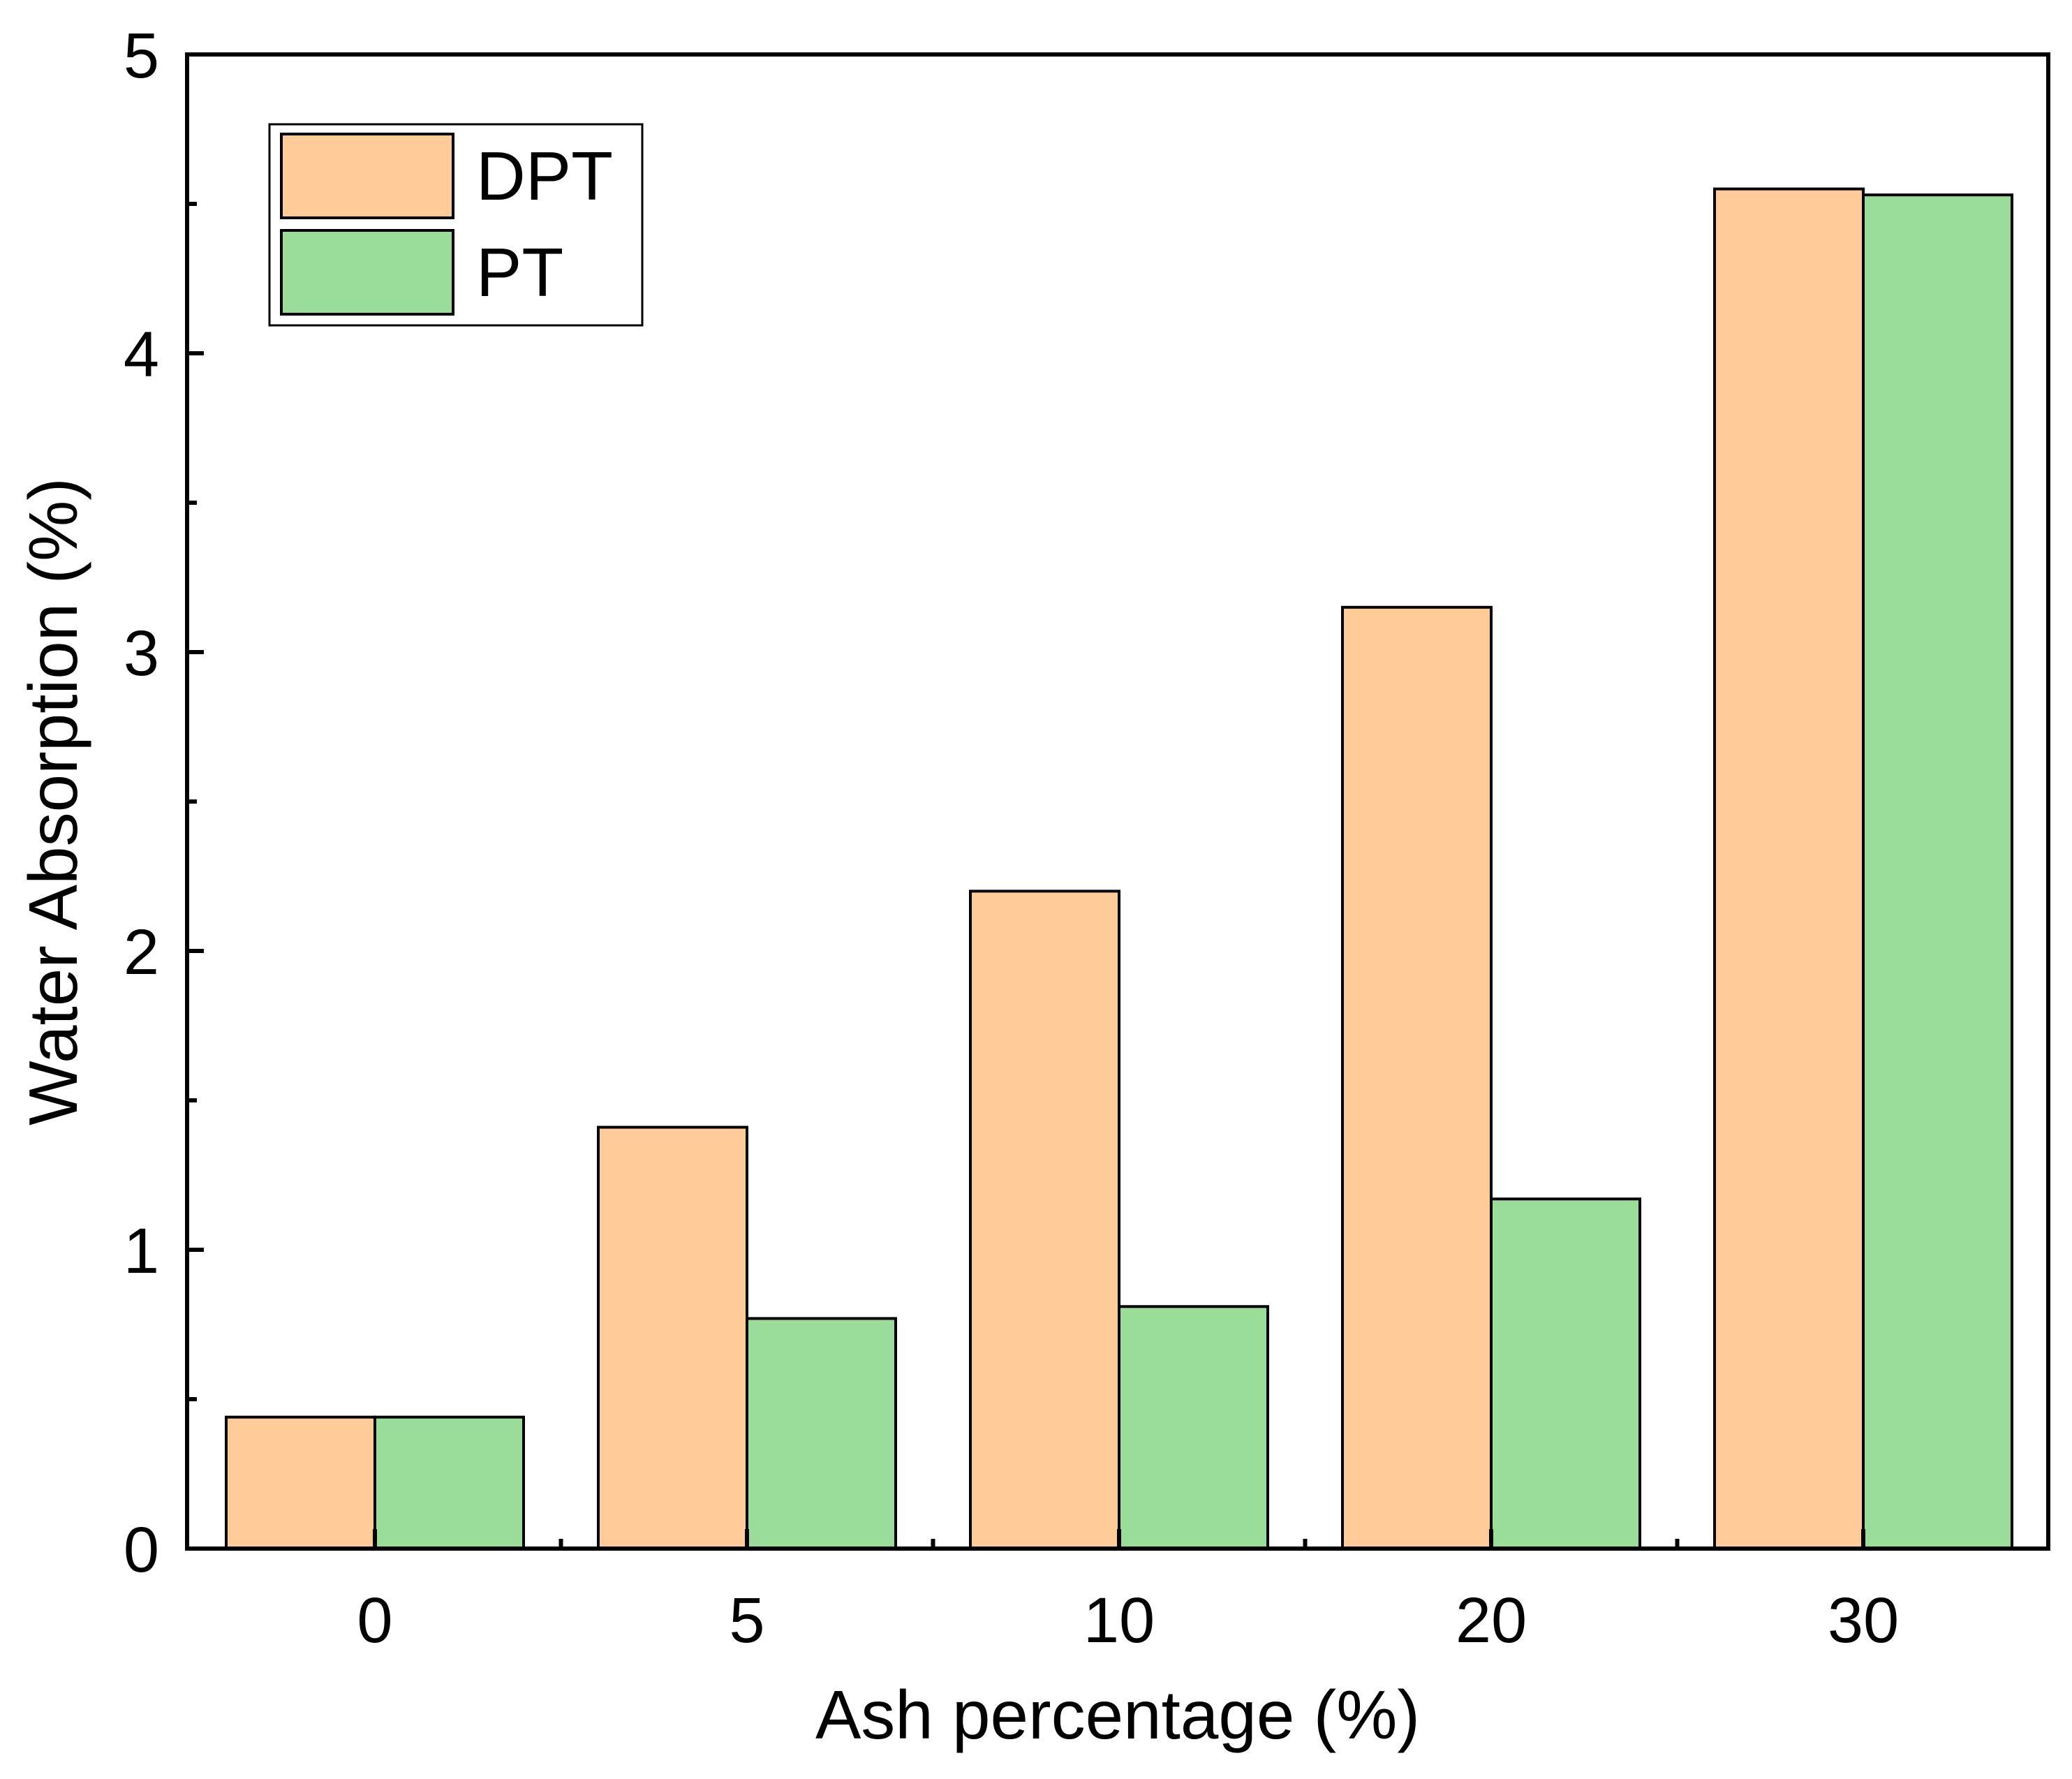 This screenshot has width=2072, height=1779. What do you see at coordinates (1117, 1714) in the screenshot?
I see `x-axis-label: Ash percentage (%)` at bounding box center [1117, 1714].